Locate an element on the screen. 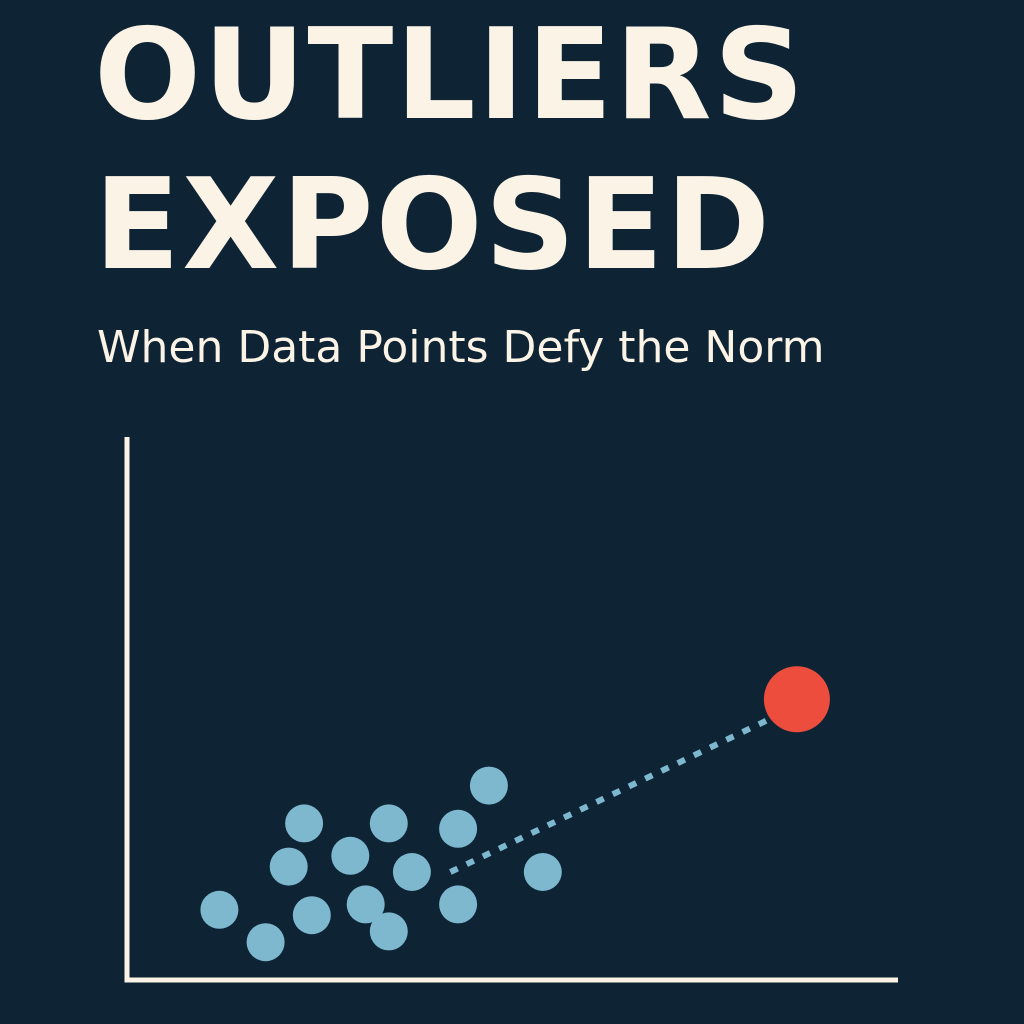 Image resolution: width=1024 pixels, height=1024 pixels. title-line-outliers: OUTLIERS is located at coordinates (450, 74).